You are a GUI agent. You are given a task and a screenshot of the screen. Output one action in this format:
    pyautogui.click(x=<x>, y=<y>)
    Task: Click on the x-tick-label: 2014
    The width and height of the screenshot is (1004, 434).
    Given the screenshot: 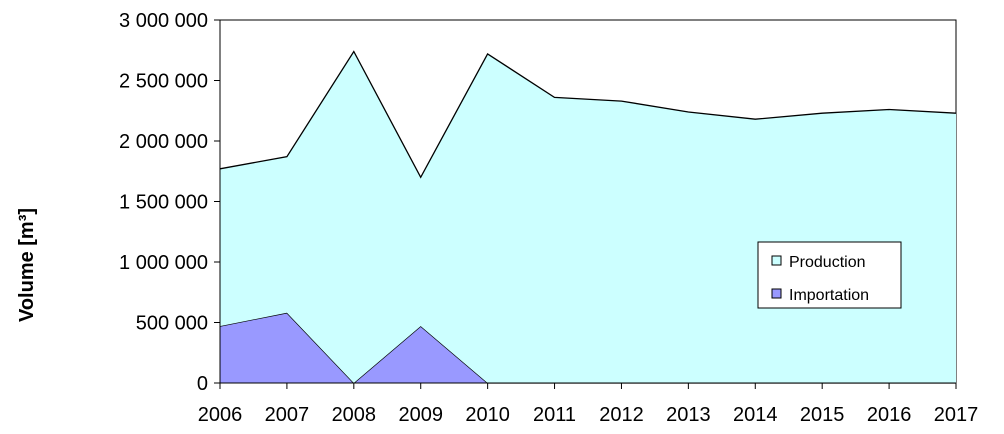 What is the action you would take?
    pyautogui.click(x=755, y=415)
    